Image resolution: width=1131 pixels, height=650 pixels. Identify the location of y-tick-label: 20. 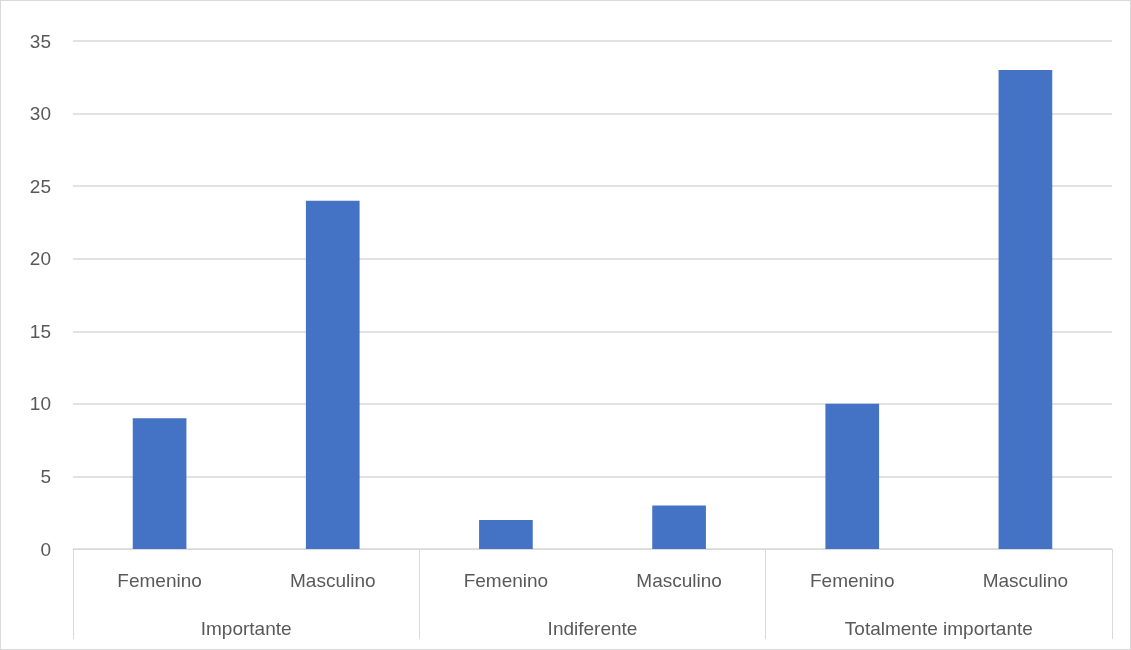
(40, 259).